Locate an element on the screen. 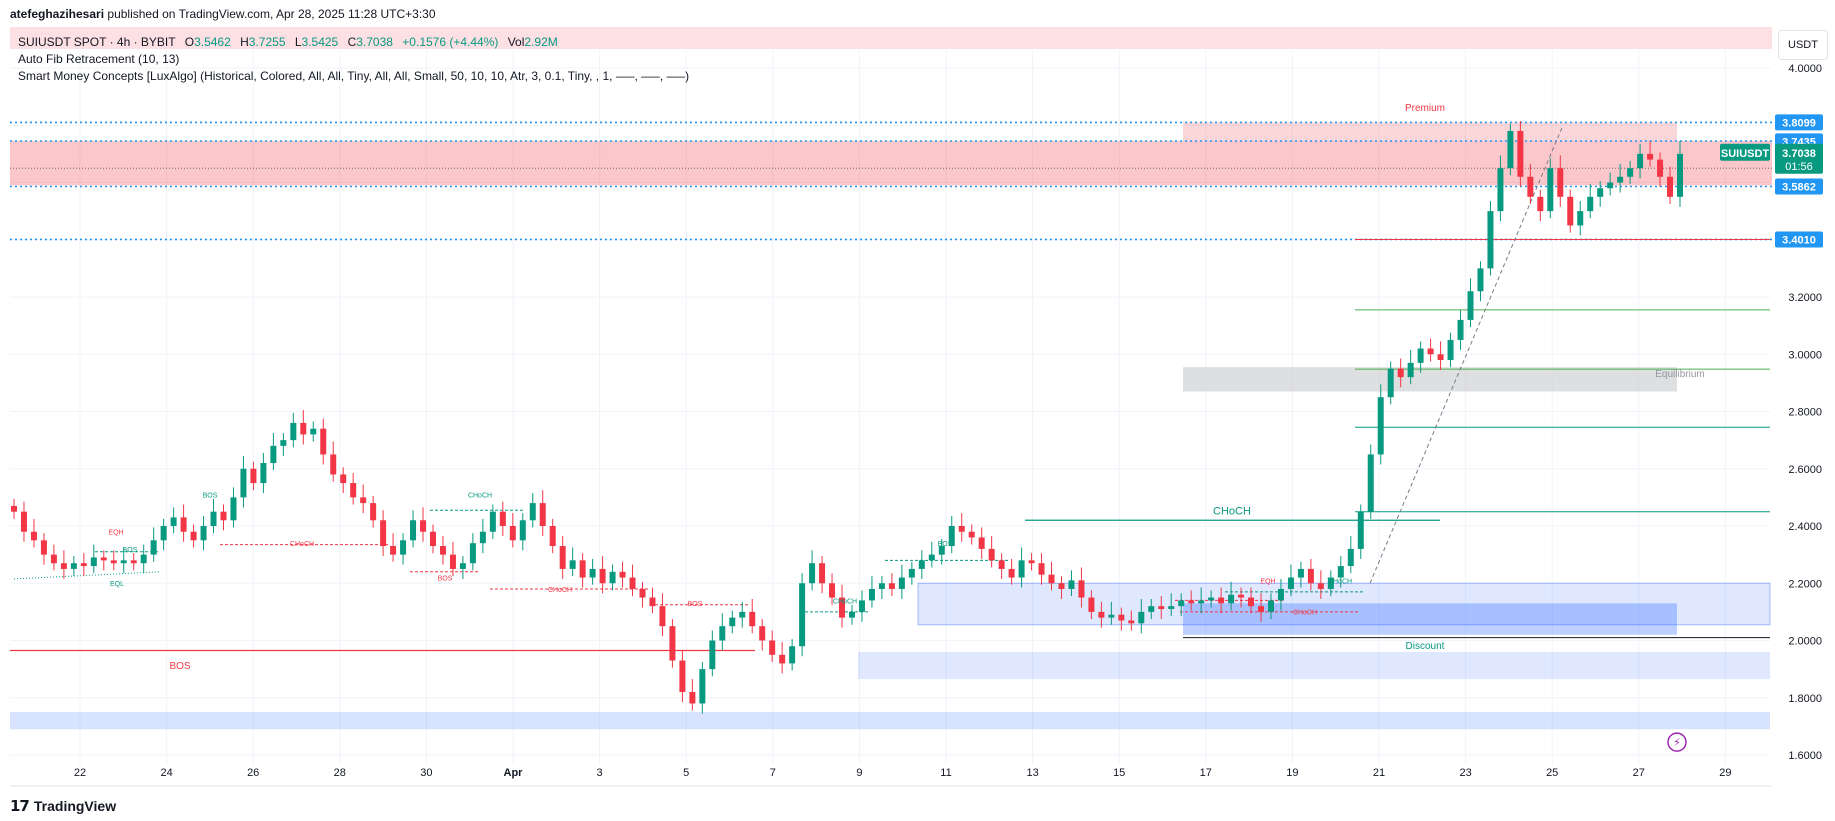 This screenshot has height=821, width=1835. y-tick-label: 4.0000 is located at coordinates (1805, 69).